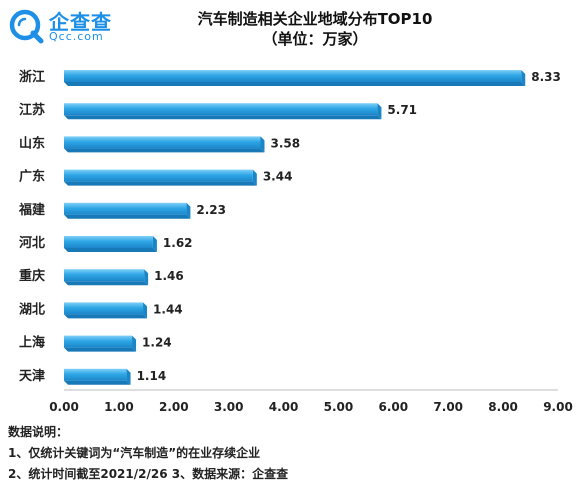 This screenshot has width=583, height=487. What do you see at coordinates (448, 407) in the screenshot?
I see `x-tick-label: 7.00` at bounding box center [448, 407].